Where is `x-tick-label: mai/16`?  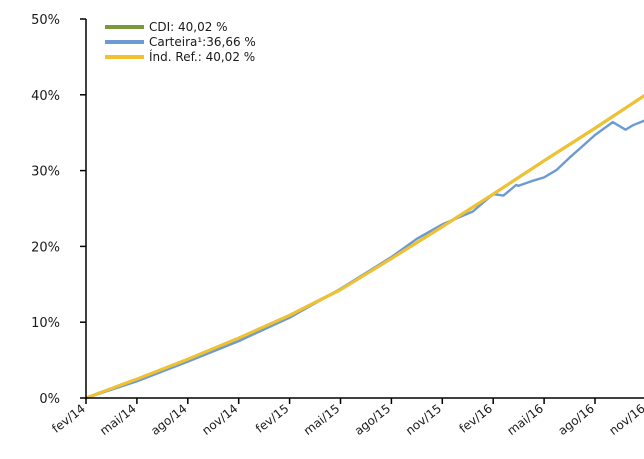
x-tick-label: mai/16 is located at coordinates (524, 419).